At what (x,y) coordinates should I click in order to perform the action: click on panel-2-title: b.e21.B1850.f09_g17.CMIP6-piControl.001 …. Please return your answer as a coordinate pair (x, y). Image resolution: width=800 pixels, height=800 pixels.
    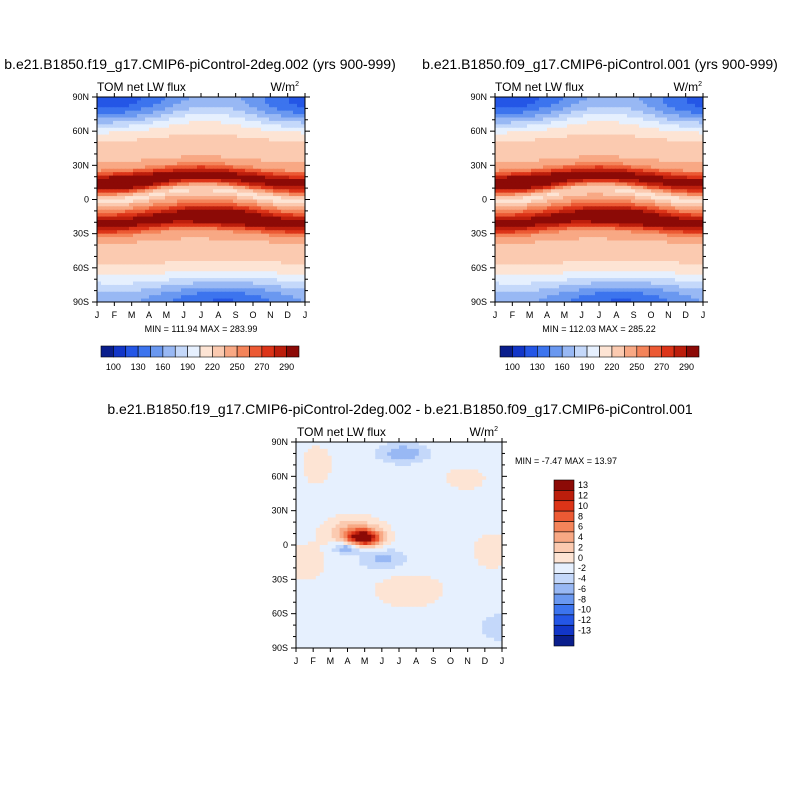
    Looking at the image, I should click on (600, 64).